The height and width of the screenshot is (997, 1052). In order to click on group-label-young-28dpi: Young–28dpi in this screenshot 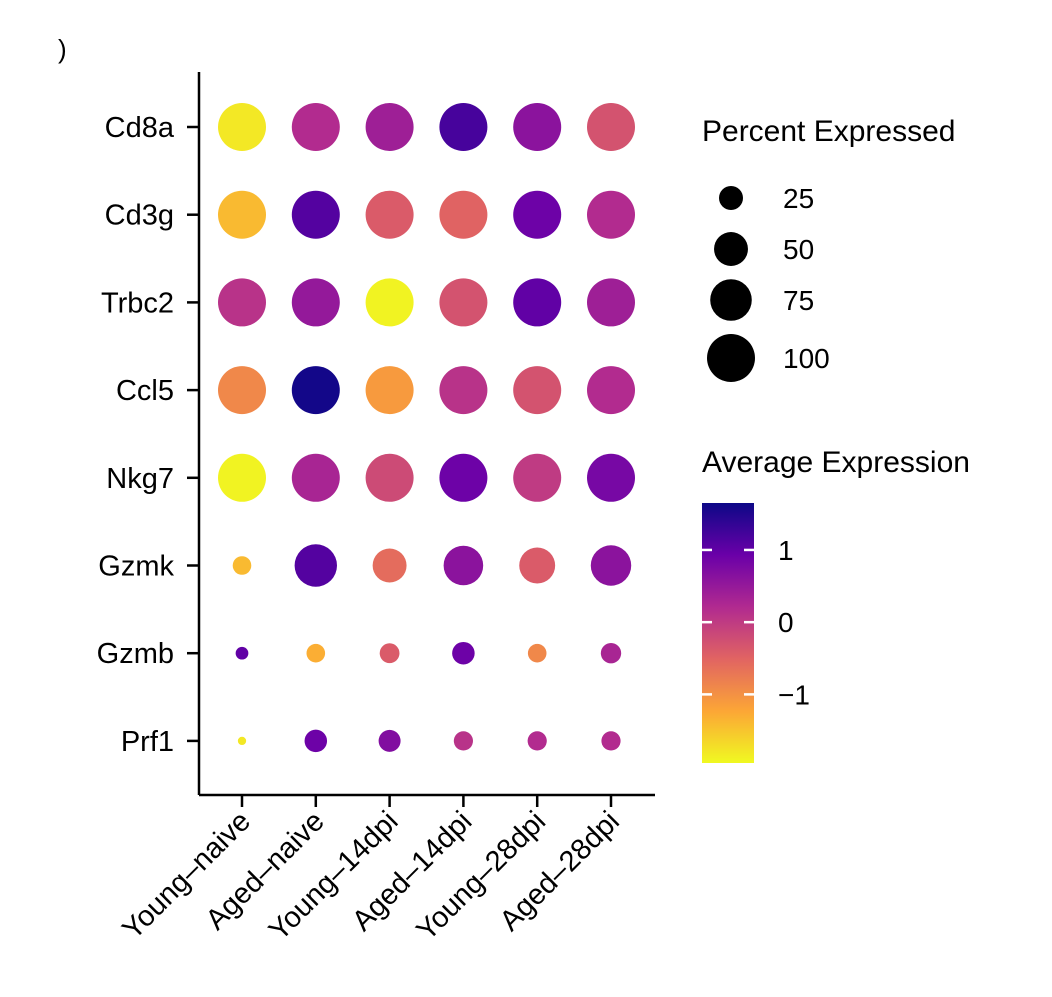, I will do `click(482, 876)`.